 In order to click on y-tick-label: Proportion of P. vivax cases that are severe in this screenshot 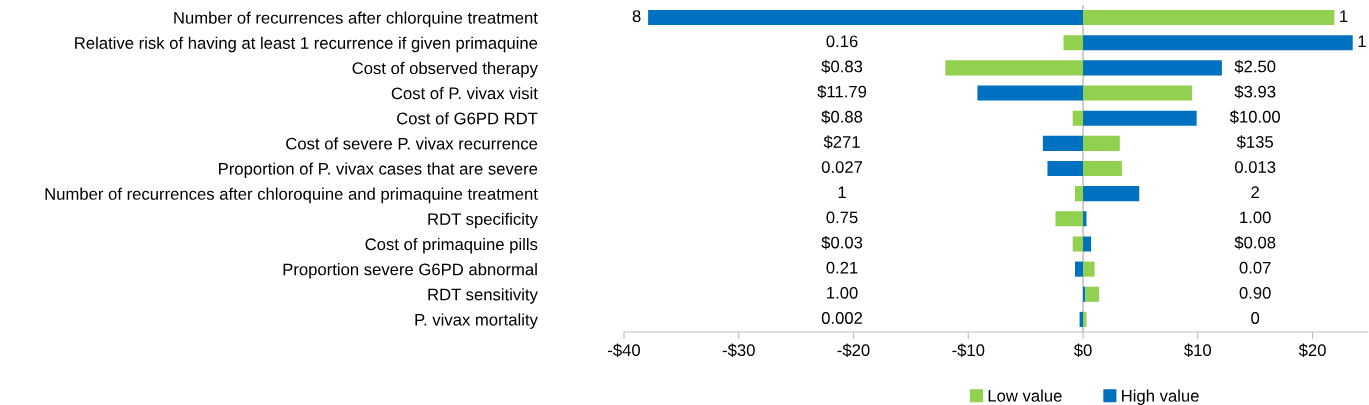, I will do `click(378, 170)`.